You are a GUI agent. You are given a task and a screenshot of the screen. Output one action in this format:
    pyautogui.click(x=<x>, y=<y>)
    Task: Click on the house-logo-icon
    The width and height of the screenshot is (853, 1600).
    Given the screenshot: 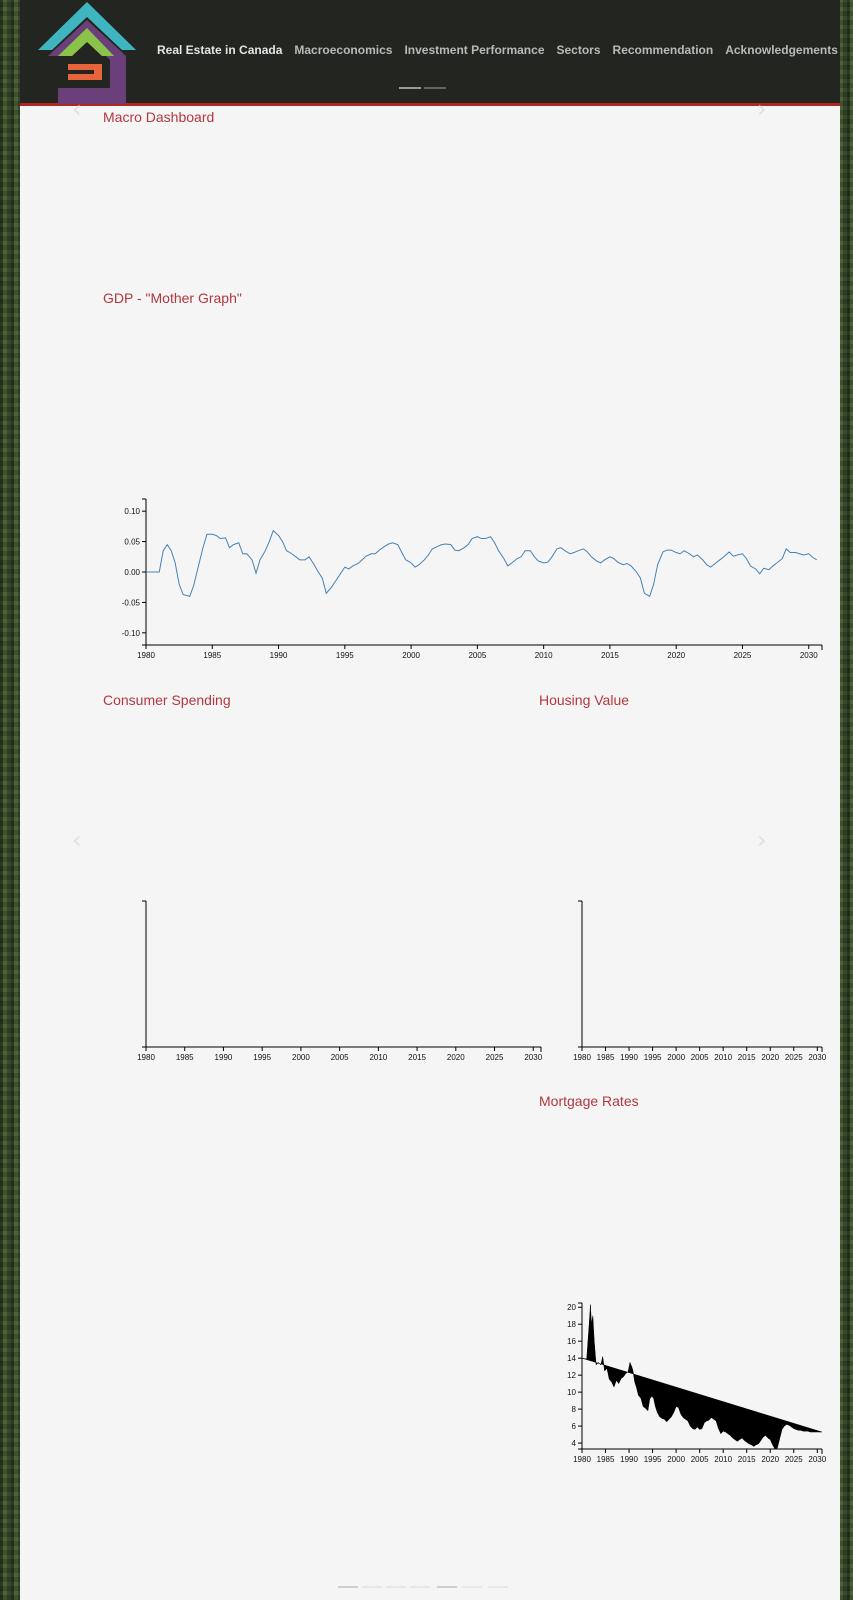 What is the action you would take?
    pyautogui.click(x=83, y=52)
    